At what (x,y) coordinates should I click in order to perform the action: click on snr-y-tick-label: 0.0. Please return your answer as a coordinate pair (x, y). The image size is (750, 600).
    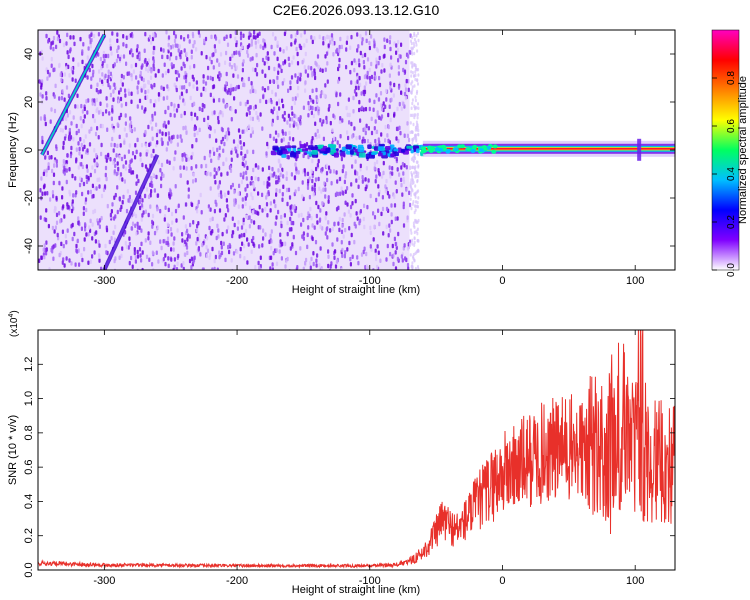
    Looking at the image, I should click on (29, 569).